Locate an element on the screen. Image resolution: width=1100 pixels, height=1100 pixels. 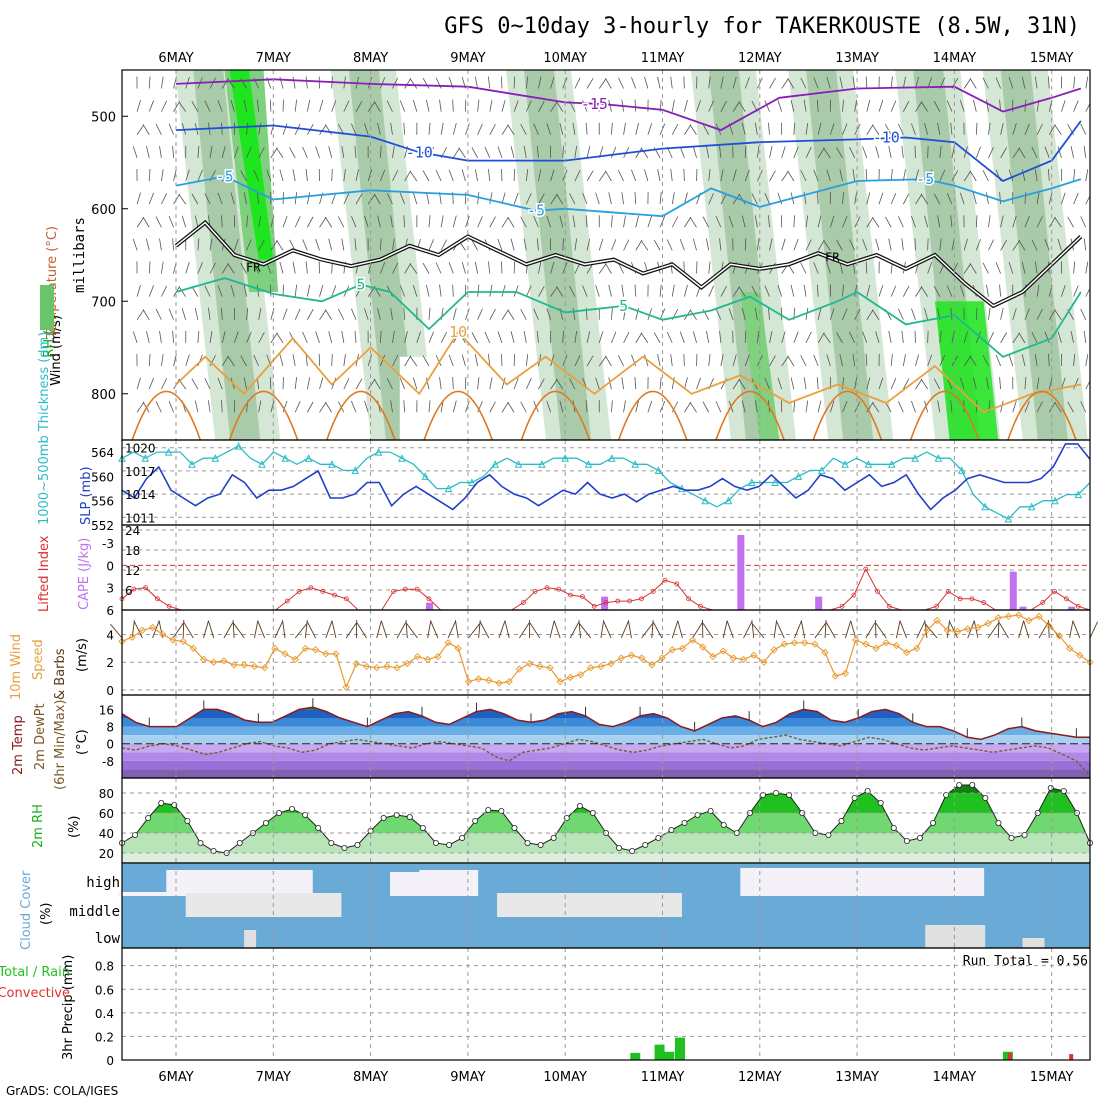
temp-tick-label: -8 is located at coordinates (108, 762).